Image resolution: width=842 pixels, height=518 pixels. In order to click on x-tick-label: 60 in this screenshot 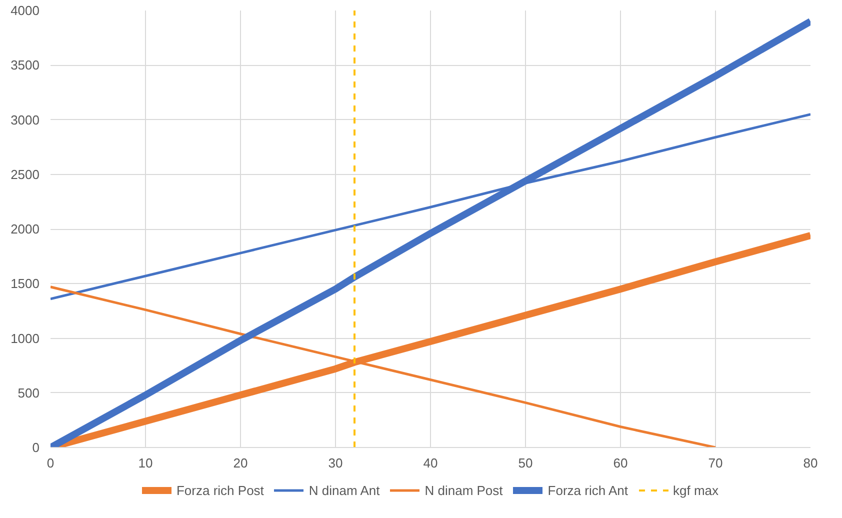, I will do `click(620, 463)`.